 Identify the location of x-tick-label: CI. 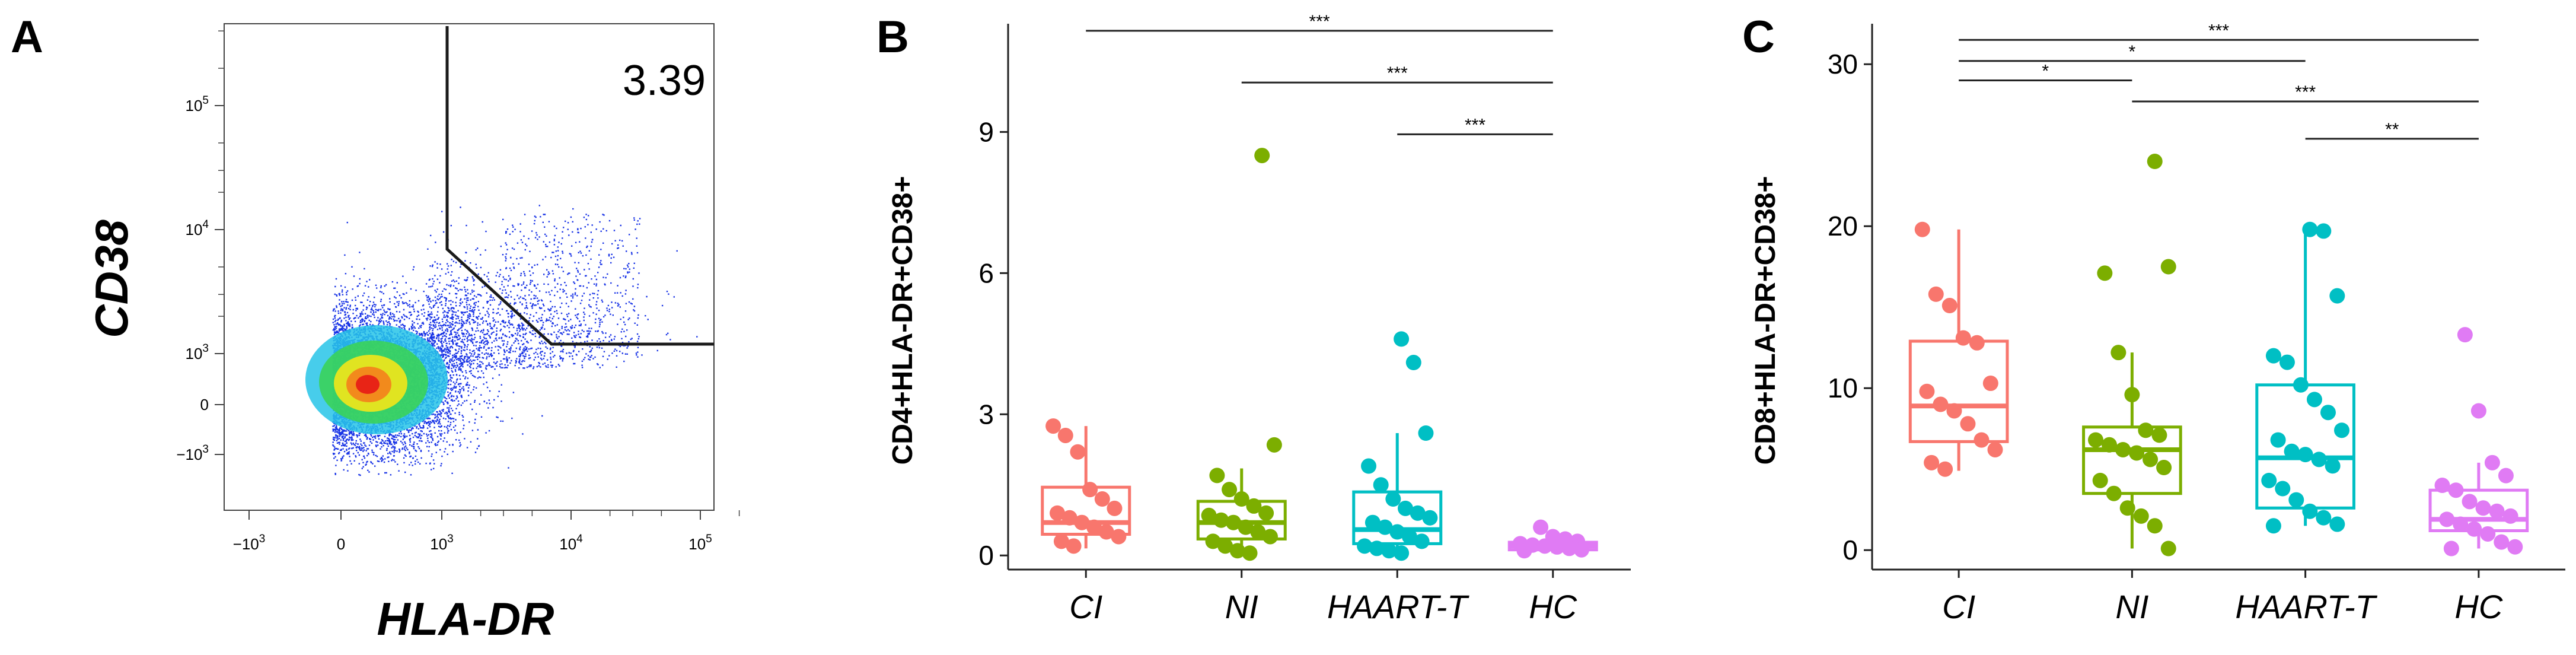
(1958, 606).